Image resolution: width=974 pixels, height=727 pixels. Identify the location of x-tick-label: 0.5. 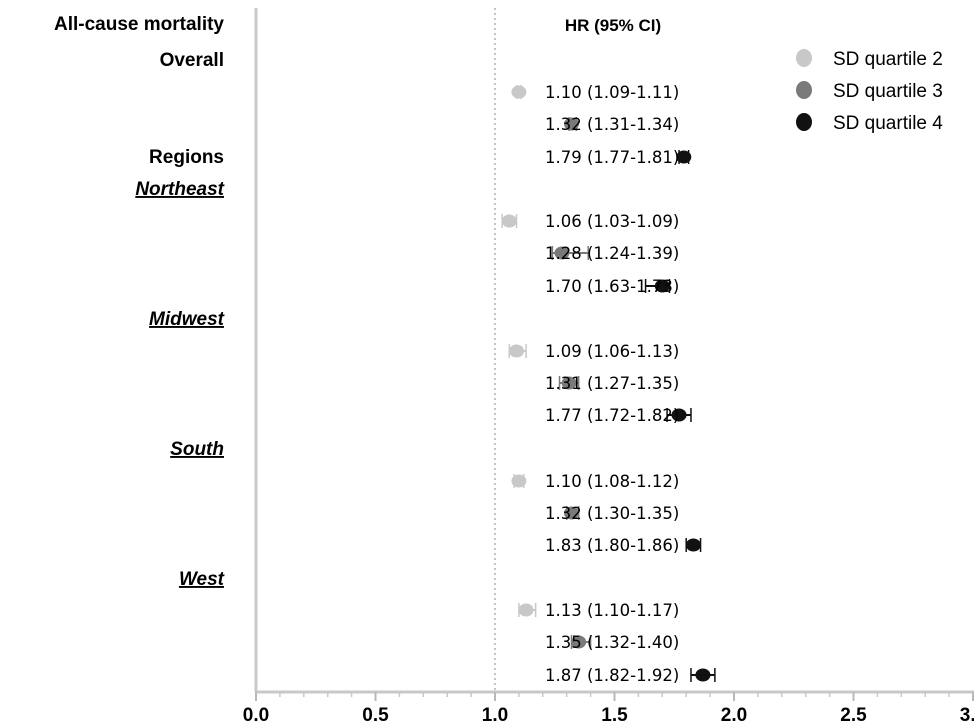
(375, 715).